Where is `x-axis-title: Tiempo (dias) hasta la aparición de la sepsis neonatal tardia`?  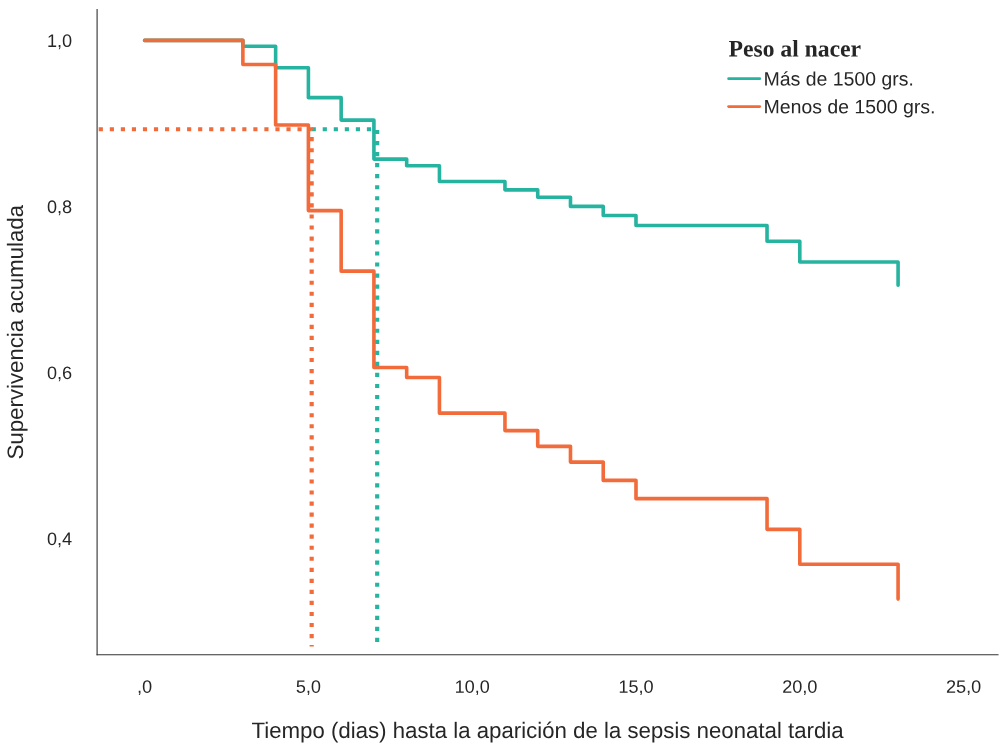
x-axis-title: Tiempo (dias) hasta la aparición de la sepsis neonatal tardia is located at coordinates (548, 732).